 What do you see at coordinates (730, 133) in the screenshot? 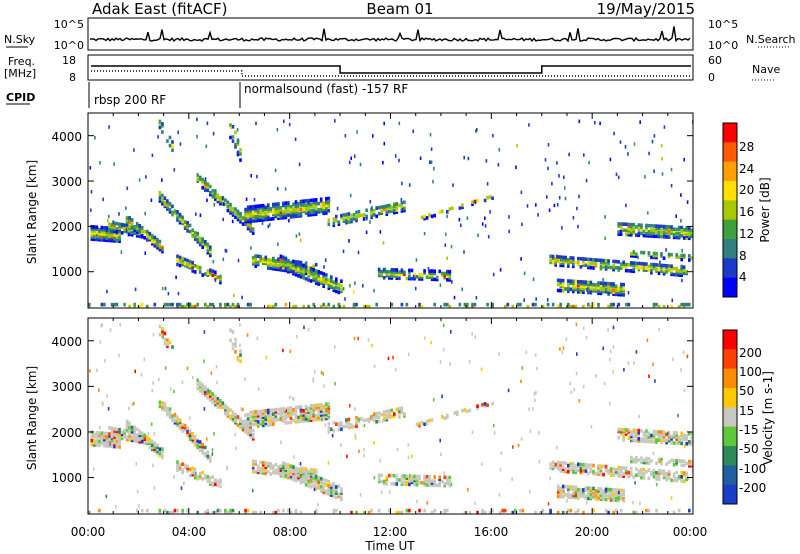
I see `colorbar-swatch` at bounding box center [730, 133].